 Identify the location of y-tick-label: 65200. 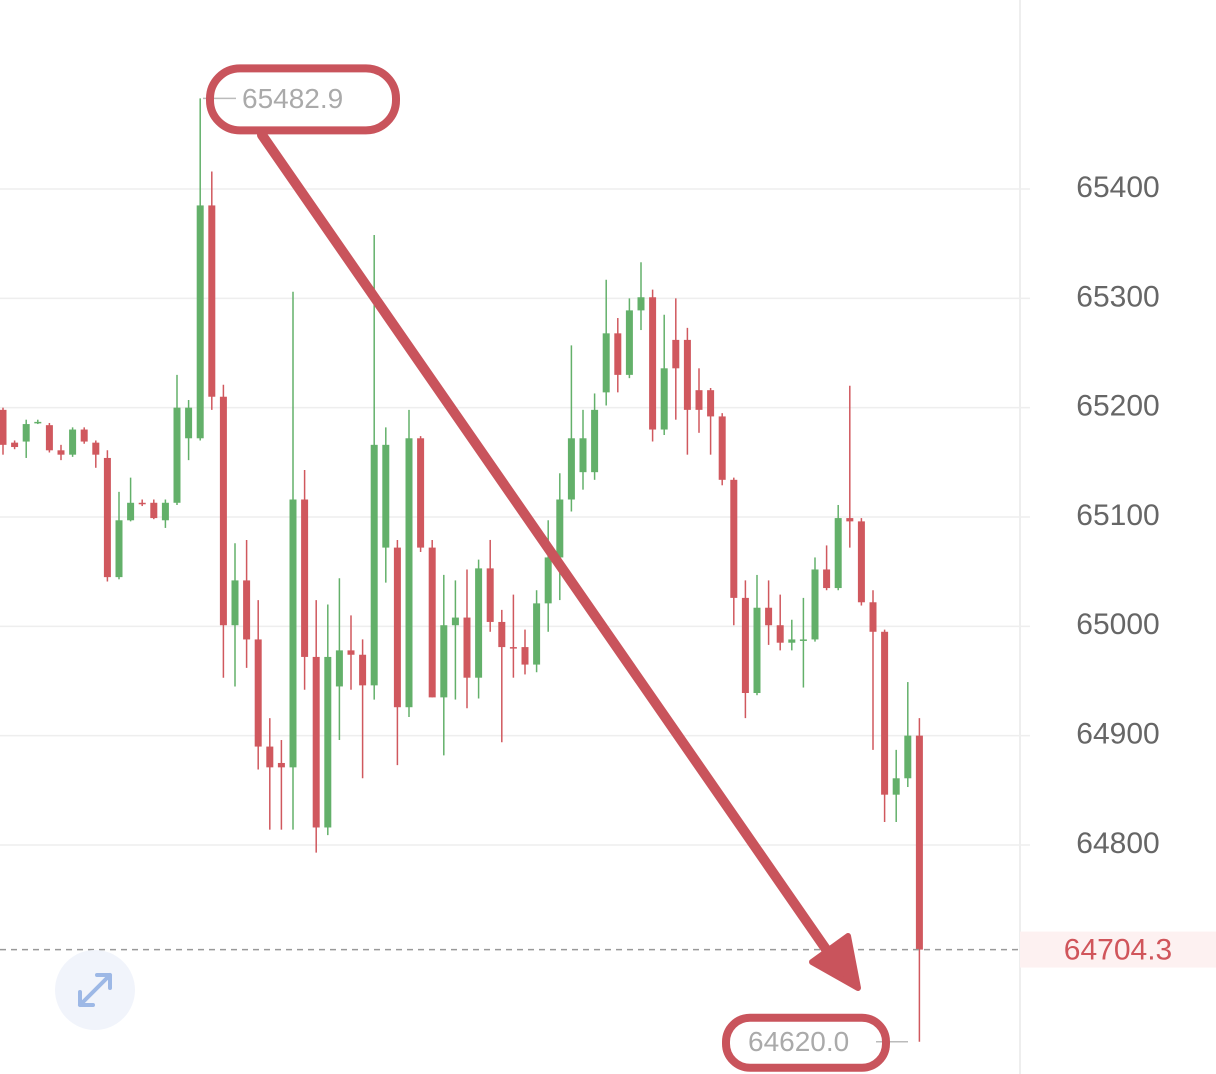
(1117, 406).